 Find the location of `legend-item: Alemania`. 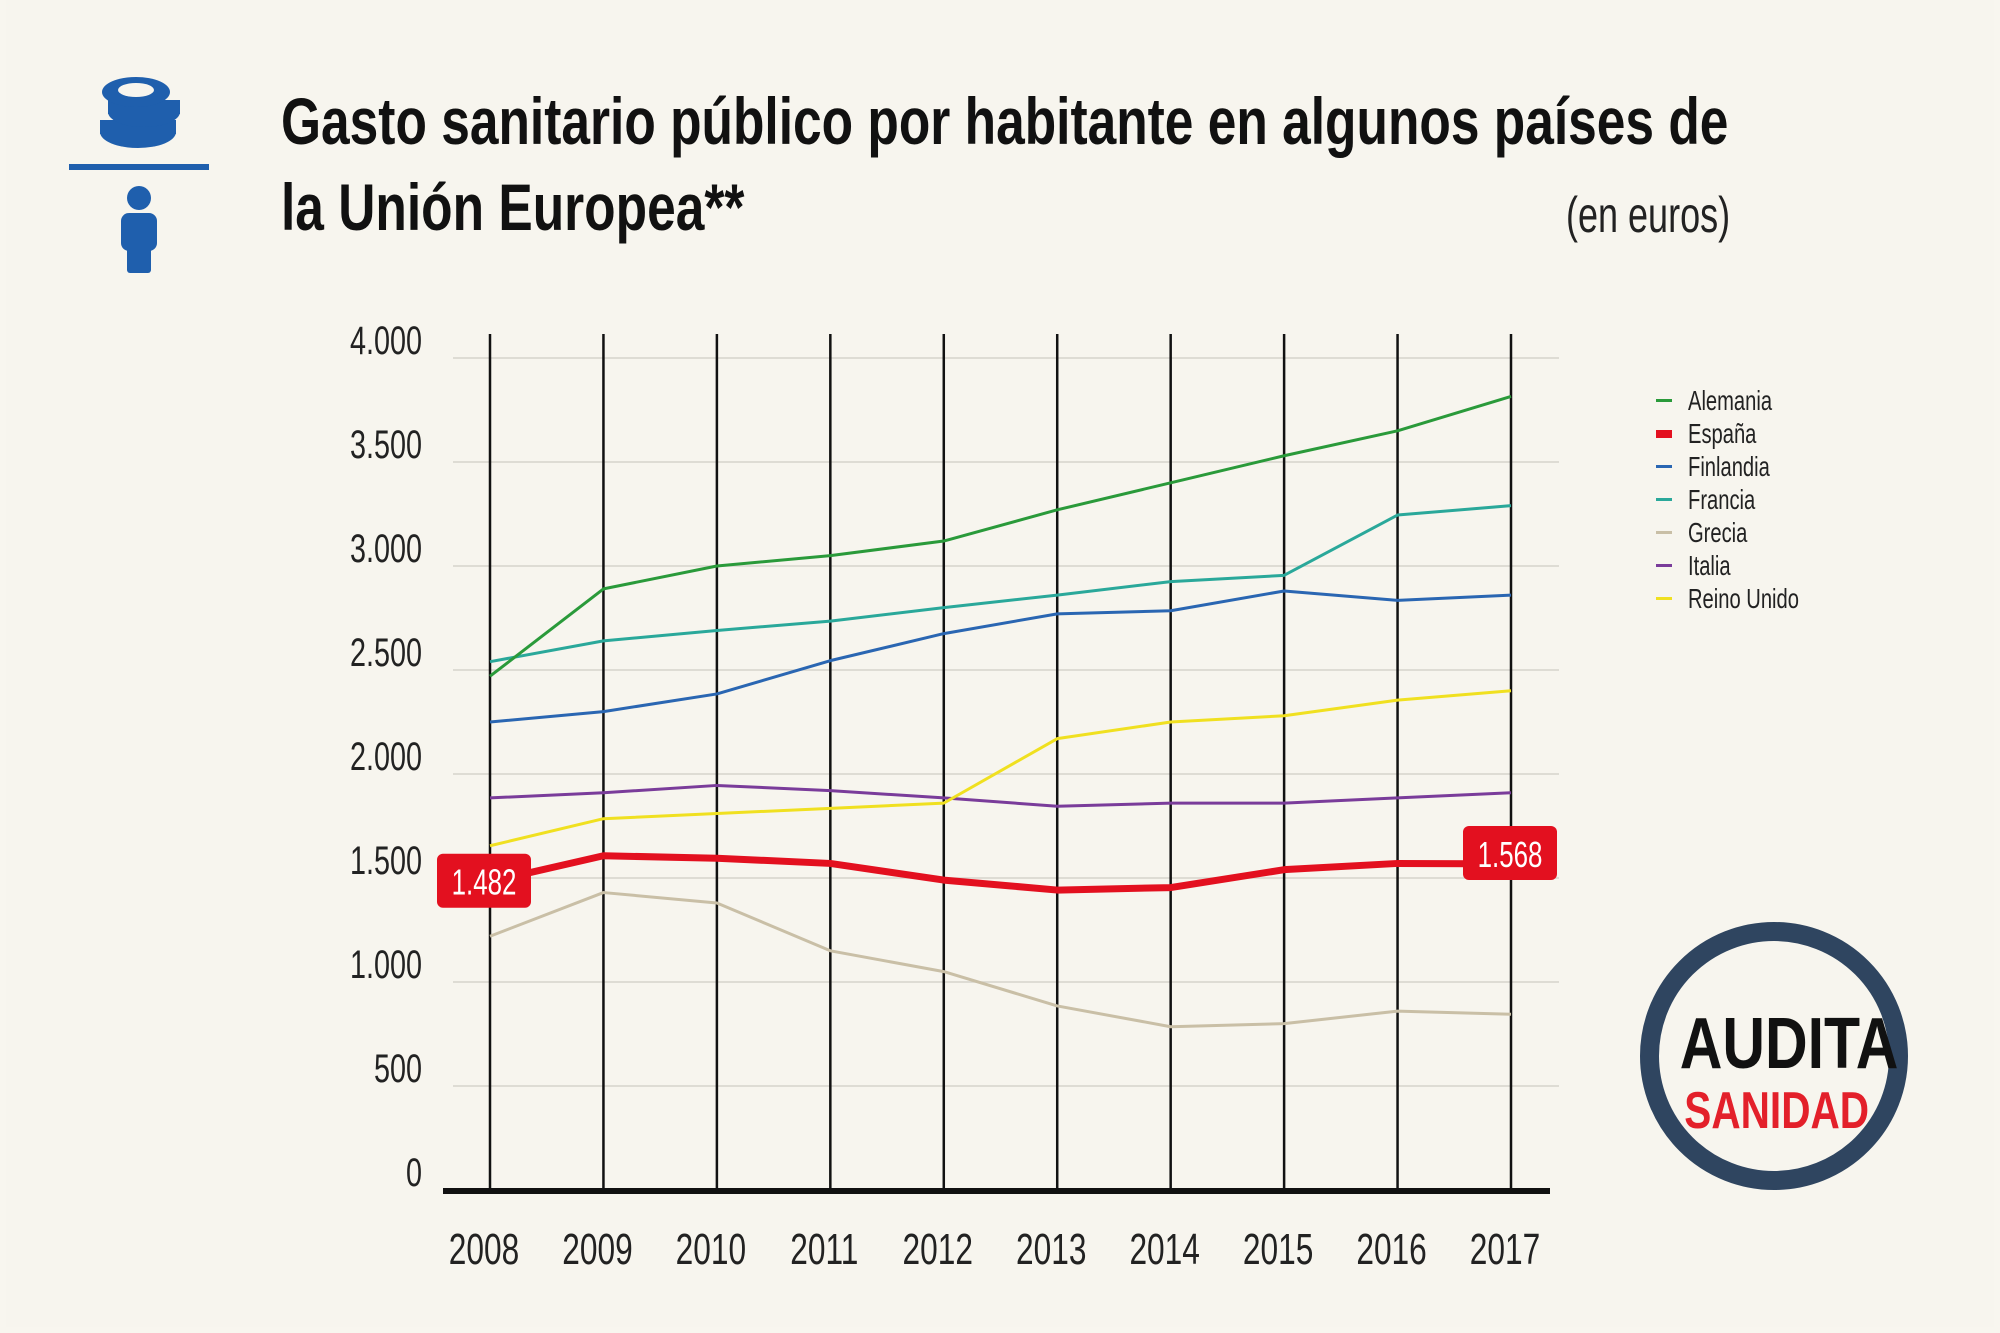

legend-item: Alemania is located at coordinates (1749, 400).